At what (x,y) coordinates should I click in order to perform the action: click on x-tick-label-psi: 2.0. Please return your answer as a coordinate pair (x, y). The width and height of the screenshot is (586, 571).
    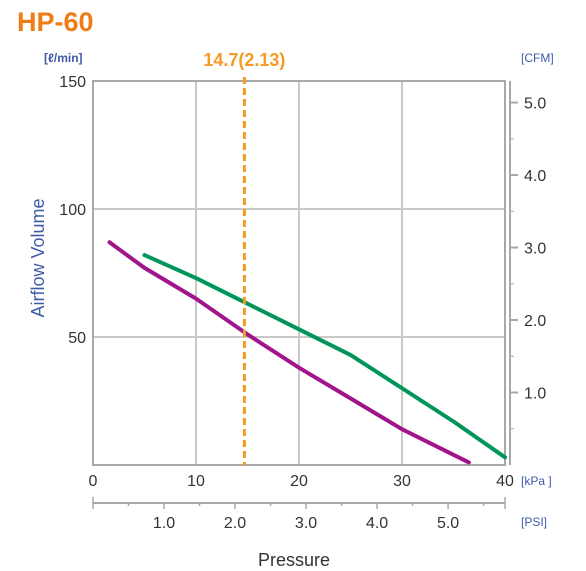
    Looking at the image, I should click on (235, 523).